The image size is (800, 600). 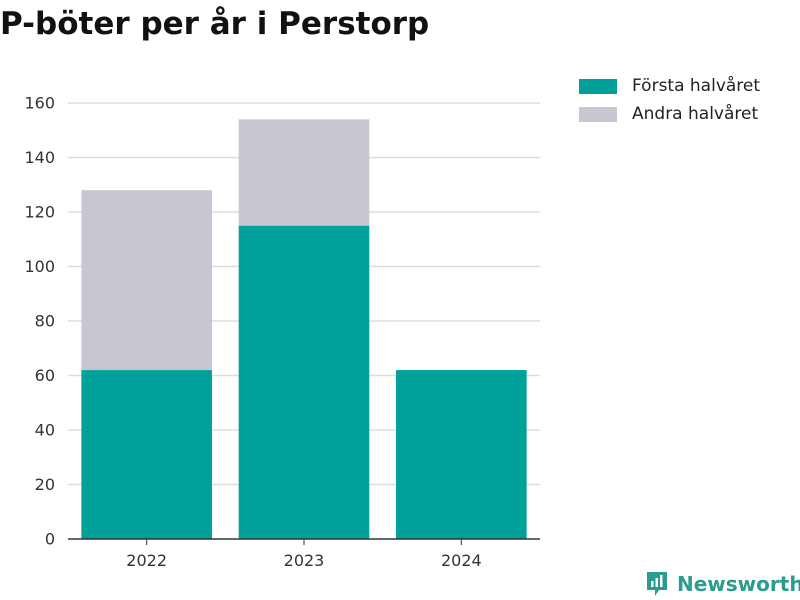 What do you see at coordinates (304, 560) in the screenshot?
I see `x-tick-label: 2023` at bounding box center [304, 560].